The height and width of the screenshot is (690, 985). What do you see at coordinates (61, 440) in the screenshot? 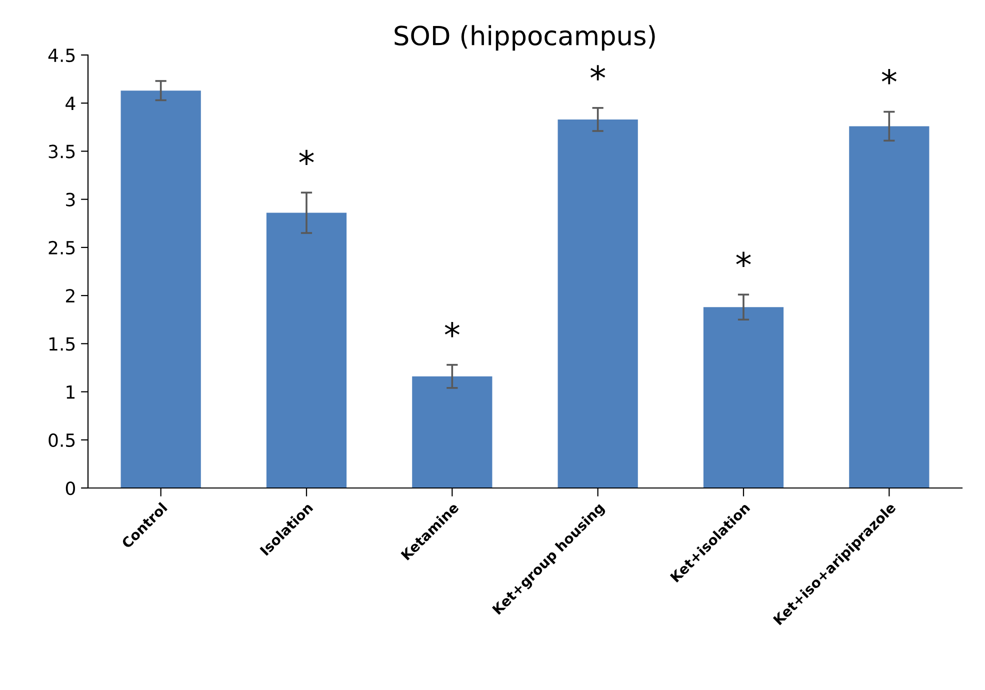
I see `y-tick-label: 0.5` at bounding box center [61, 440].